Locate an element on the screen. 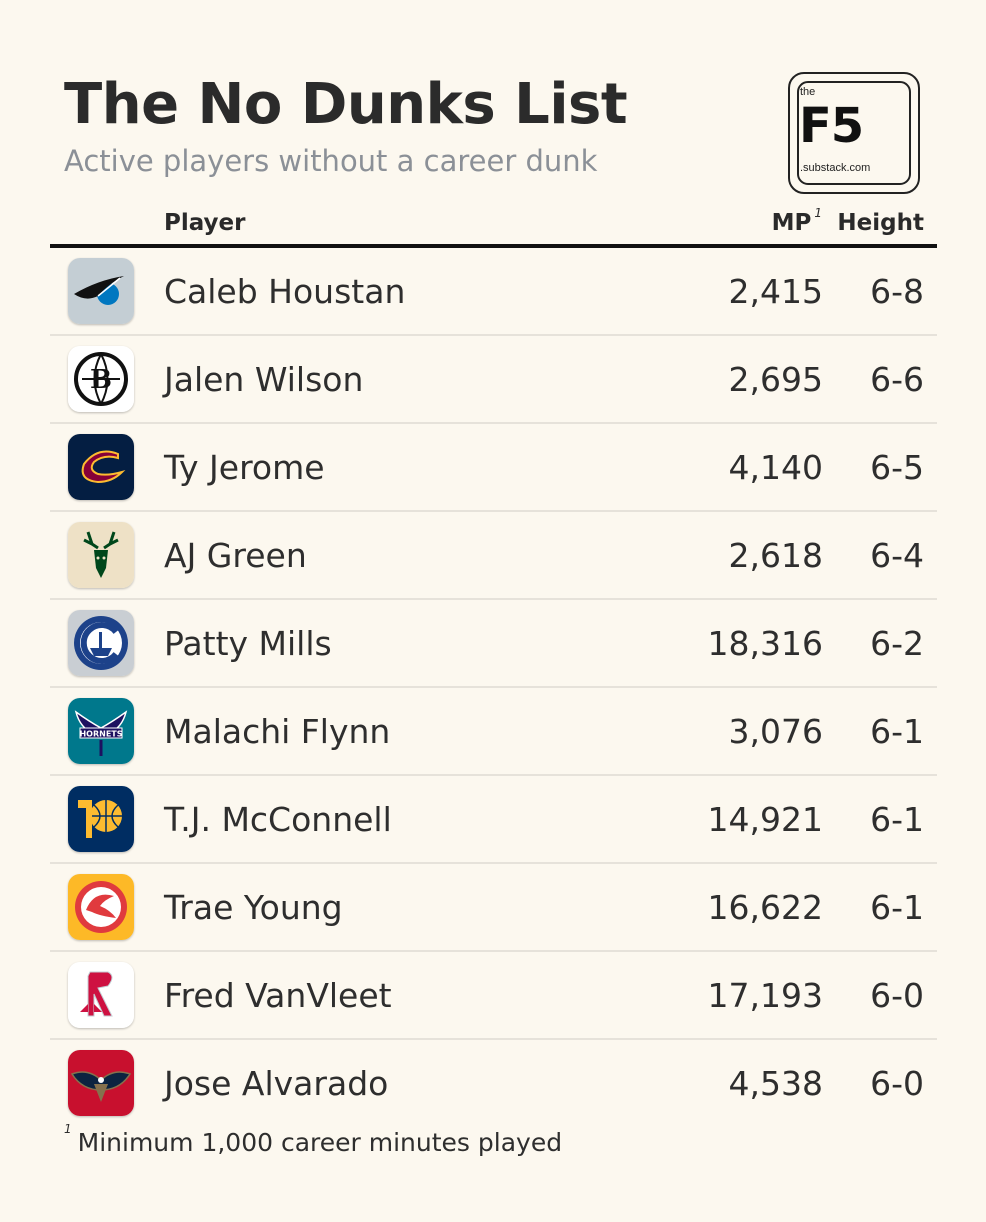 The height and width of the screenshot is (1222, 986). player-mp: 17,193 is located at coordinates (765, 995).